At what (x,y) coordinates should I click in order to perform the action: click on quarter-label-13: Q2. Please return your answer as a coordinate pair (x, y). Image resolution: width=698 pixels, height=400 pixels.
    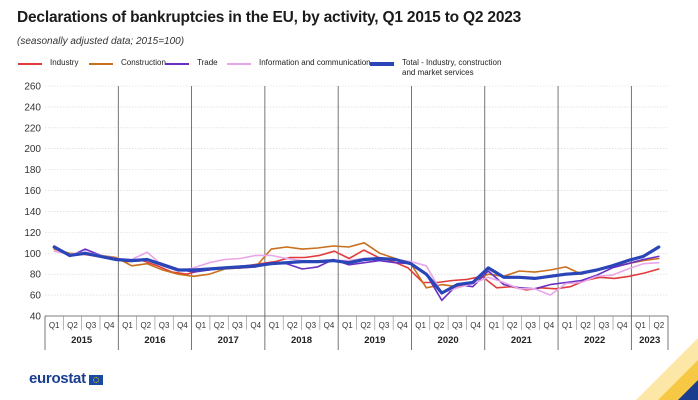
    Looking at the image, I should click on (292, 325).